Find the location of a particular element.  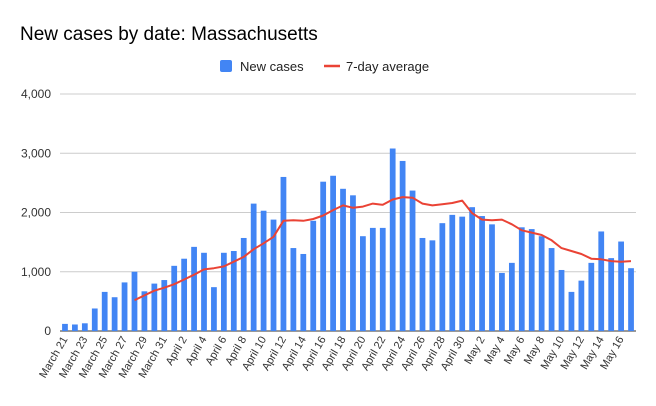

legend-swatch-new-cases is located at coordinates (226, 66).